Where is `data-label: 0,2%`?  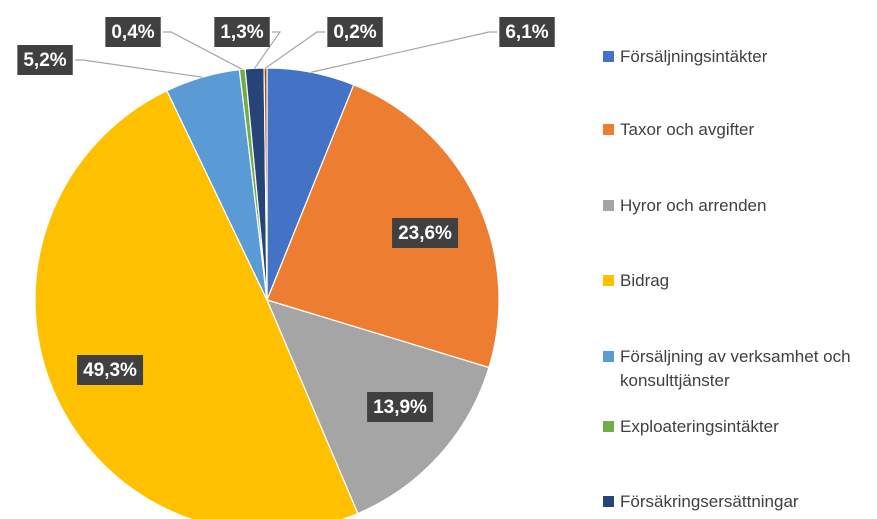
data-label: 0,2% is located at coordinates (354, 32).